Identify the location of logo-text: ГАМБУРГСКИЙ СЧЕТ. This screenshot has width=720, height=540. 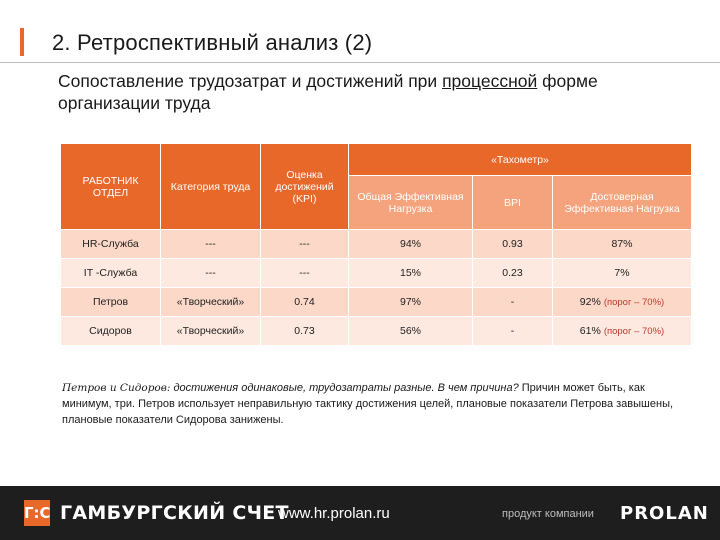
(174, 513).